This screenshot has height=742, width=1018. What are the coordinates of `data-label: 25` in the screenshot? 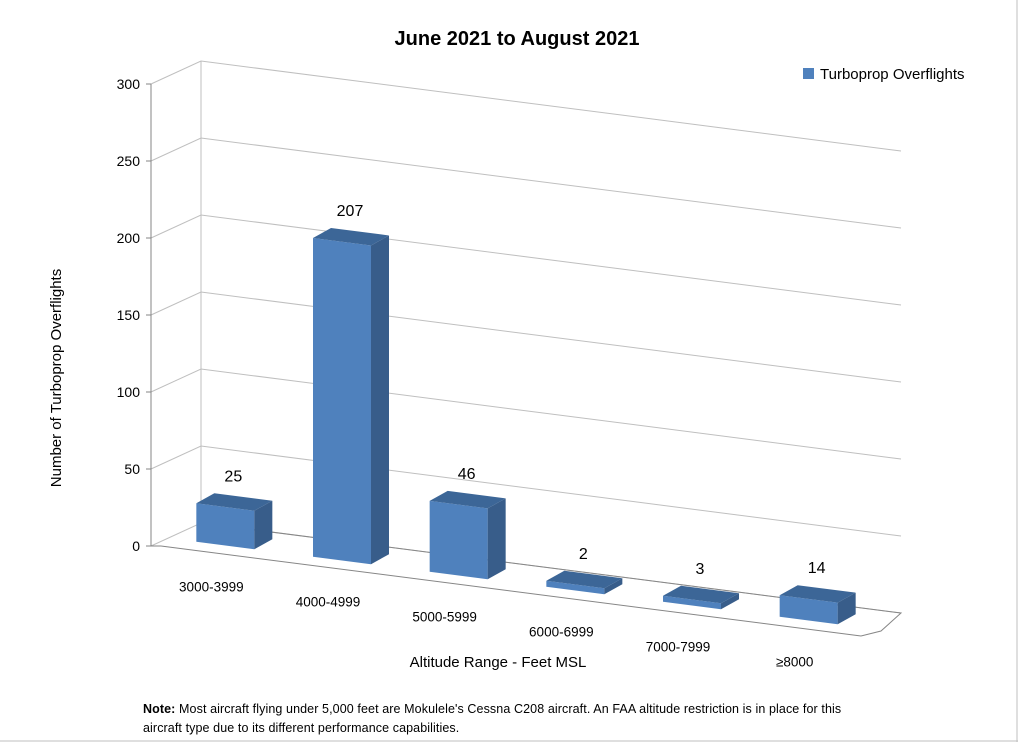 It's located at (233, 476).